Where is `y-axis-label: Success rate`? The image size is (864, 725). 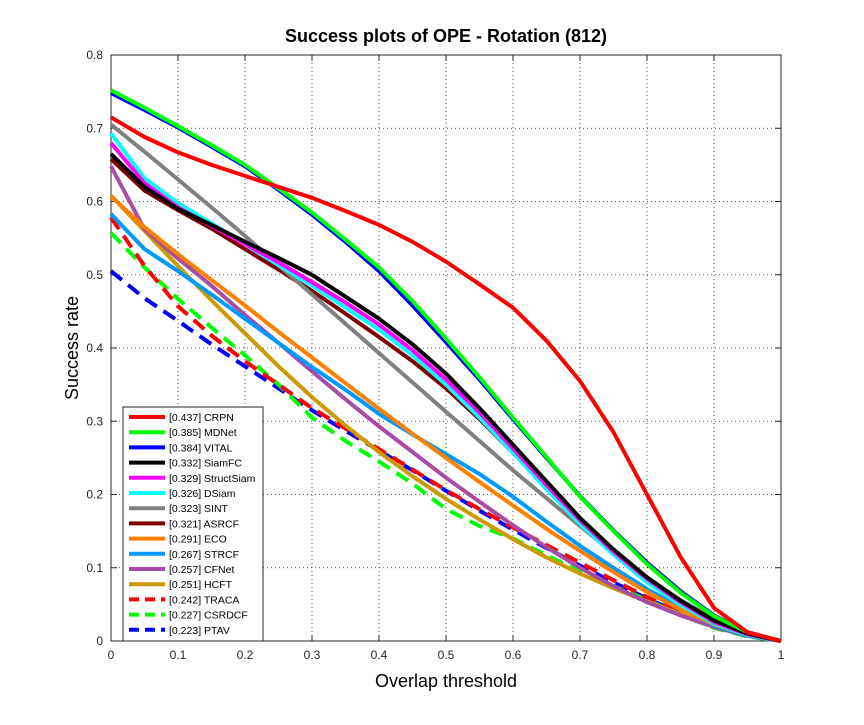
y-axis-label: Success rate is located at coordinates (72, 348).